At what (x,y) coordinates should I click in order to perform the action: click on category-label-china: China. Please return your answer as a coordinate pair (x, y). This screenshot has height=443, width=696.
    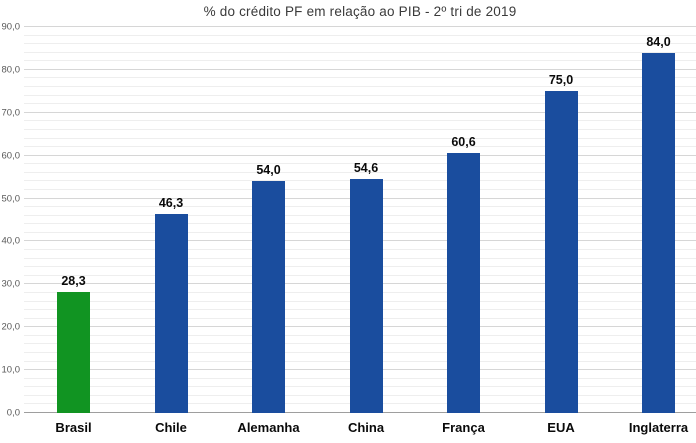
    Looking at the image, I should click on (366, 427).